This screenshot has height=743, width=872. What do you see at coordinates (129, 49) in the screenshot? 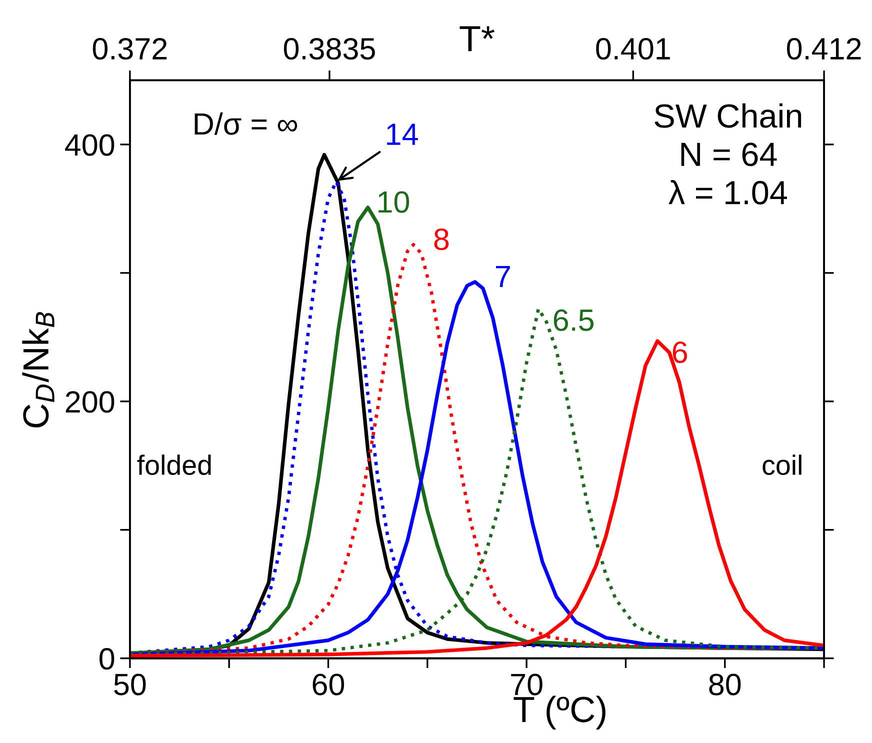
I see `x2-tick-label: 0.372` at bounding box center [129, 49].